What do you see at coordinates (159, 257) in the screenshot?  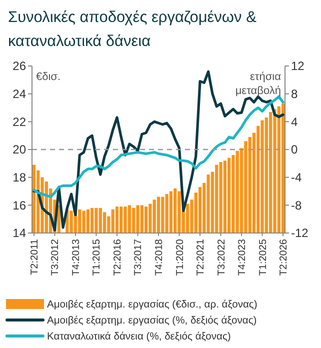 I see `x-tick-label: T4:2018` at bounding box center [159, 257].